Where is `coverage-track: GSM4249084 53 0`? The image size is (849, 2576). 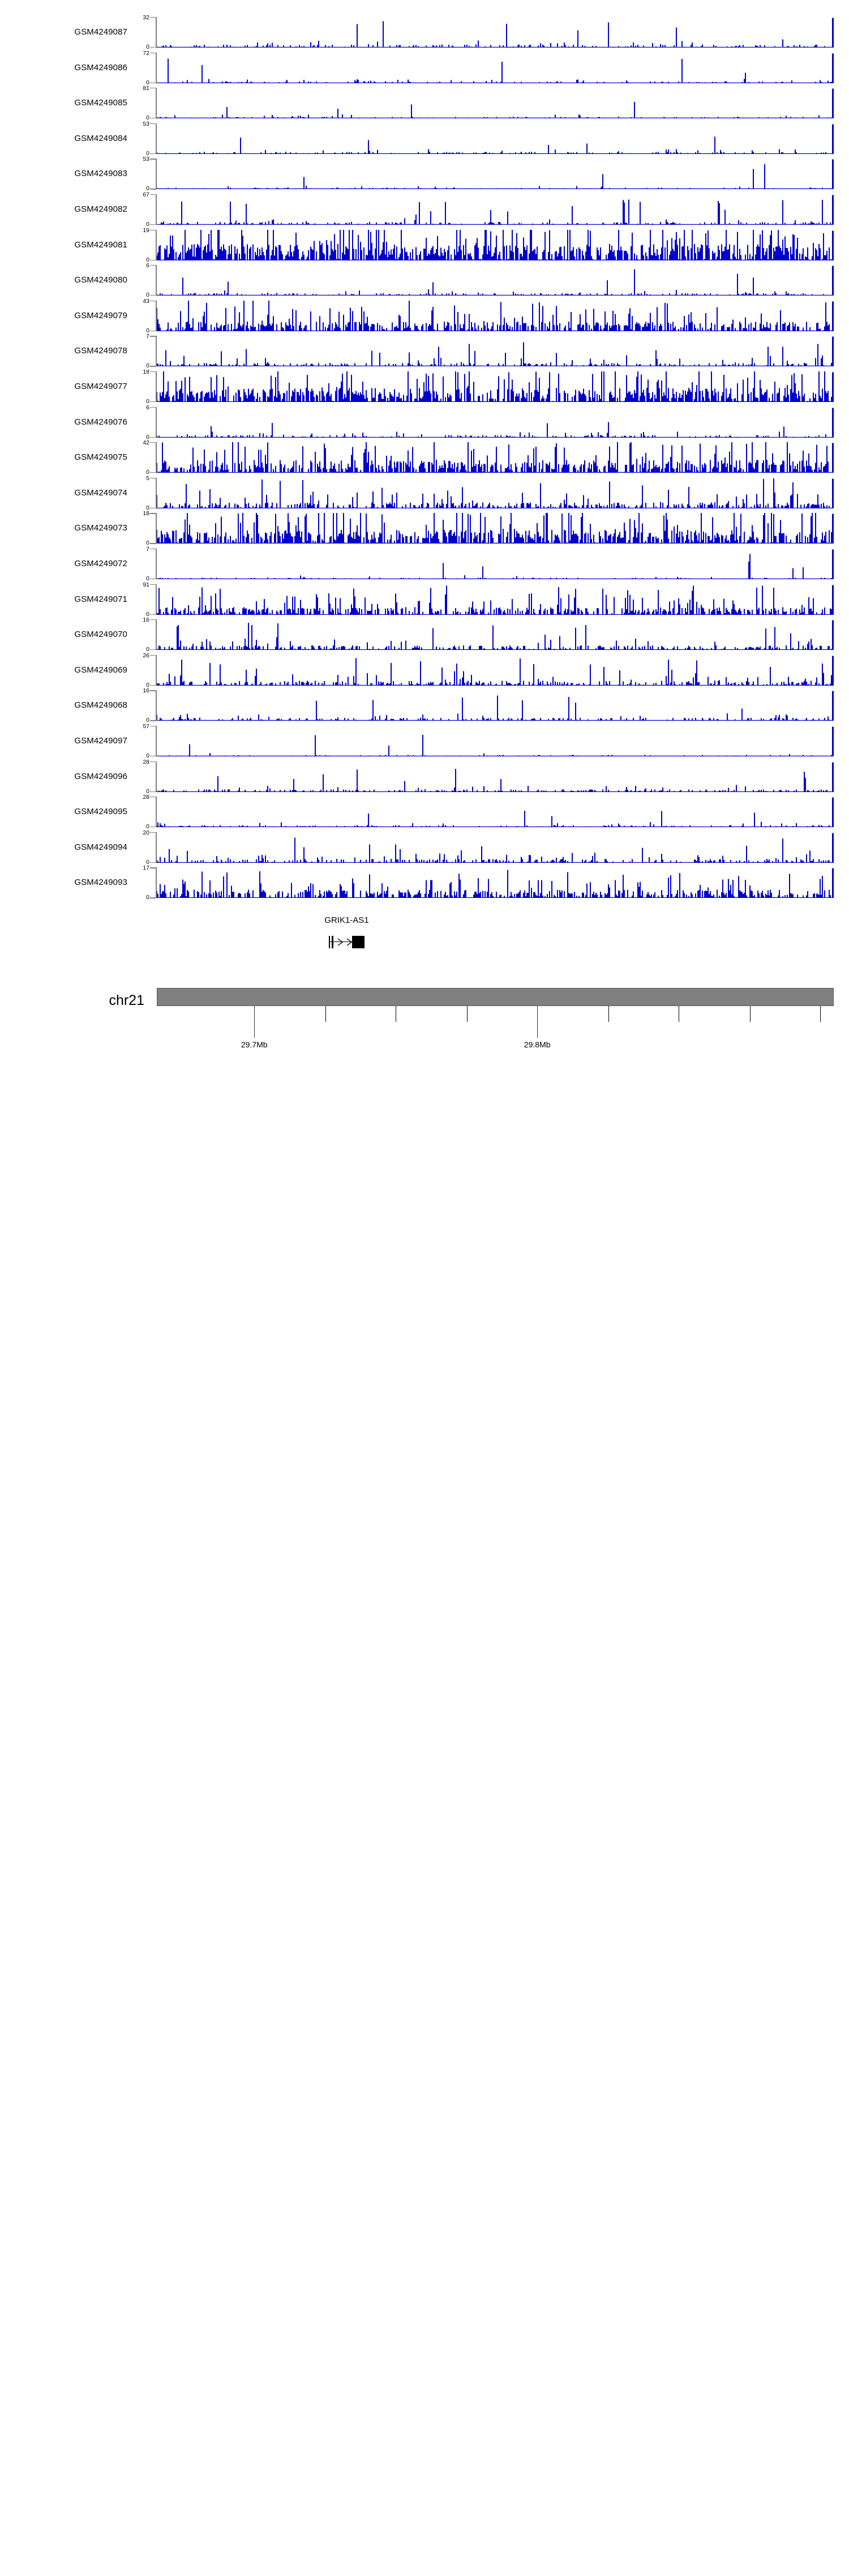
coverage-track: GSM4249084 53 0 is located at coordinates (424, 139).